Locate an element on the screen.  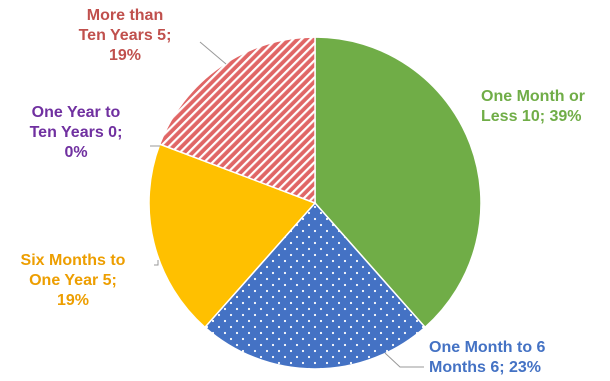
data-label-line: Months 6; 23% is located at coordinates (485, 367).